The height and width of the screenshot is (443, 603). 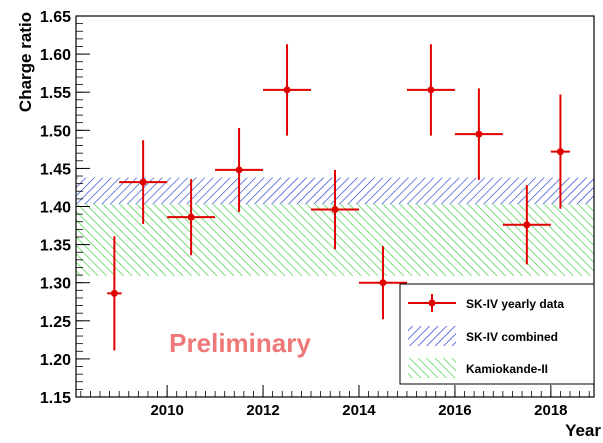 What do you see at coordinates (507, 369) in the screenshot?
I see `legend-label: Kamiokande-II` at bounding box center [507, 369].